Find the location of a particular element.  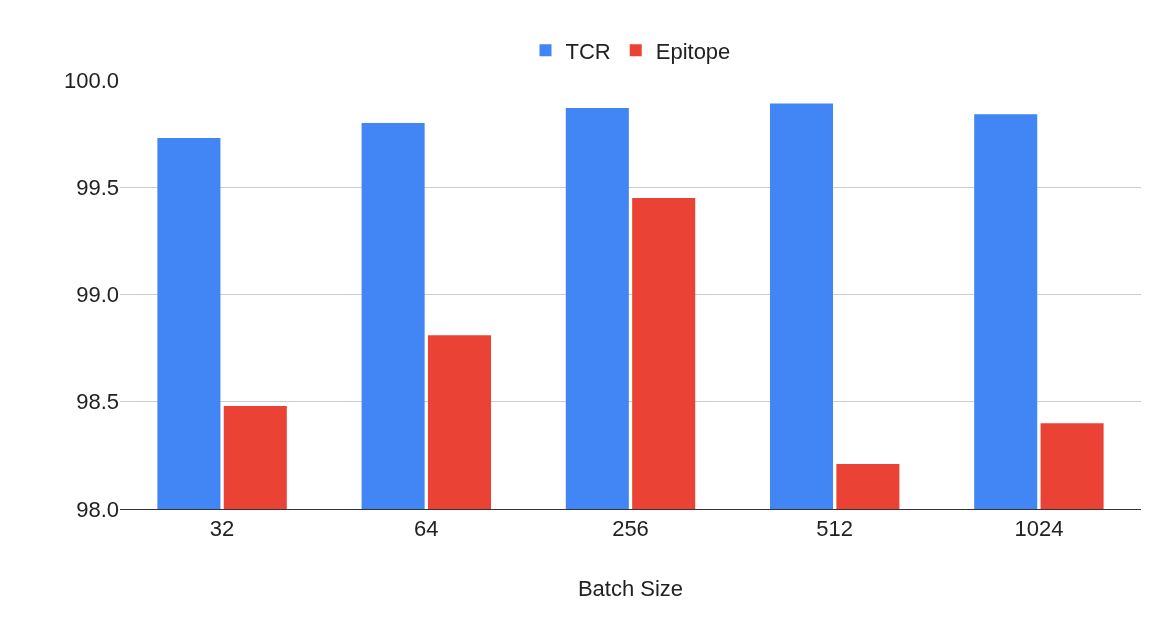

x-tick-label: 64 is located at coordinates (426, 529).